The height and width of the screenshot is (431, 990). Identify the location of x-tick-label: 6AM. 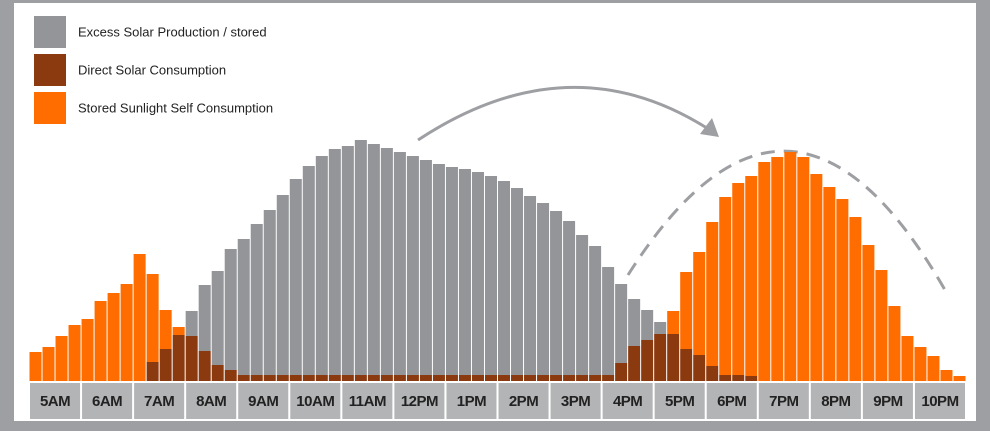
(107, 401).